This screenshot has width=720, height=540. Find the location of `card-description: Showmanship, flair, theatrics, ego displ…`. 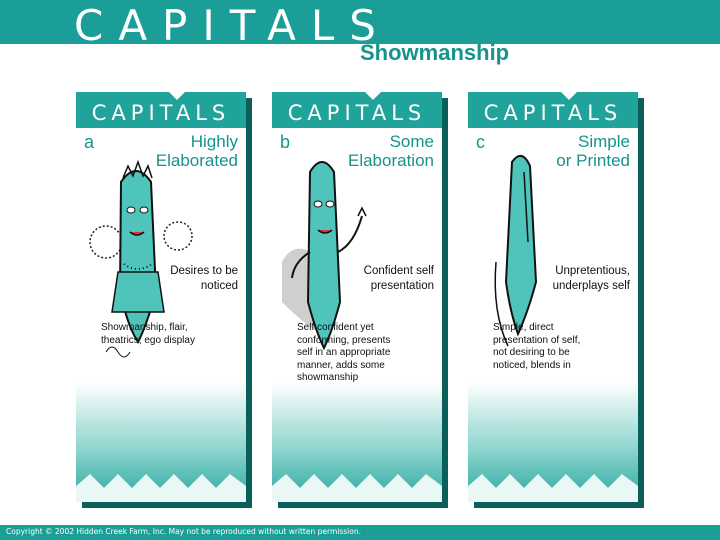

card-description: Showmanship, flair, theatrics, ego displ… is located at coordinates (148, 334).